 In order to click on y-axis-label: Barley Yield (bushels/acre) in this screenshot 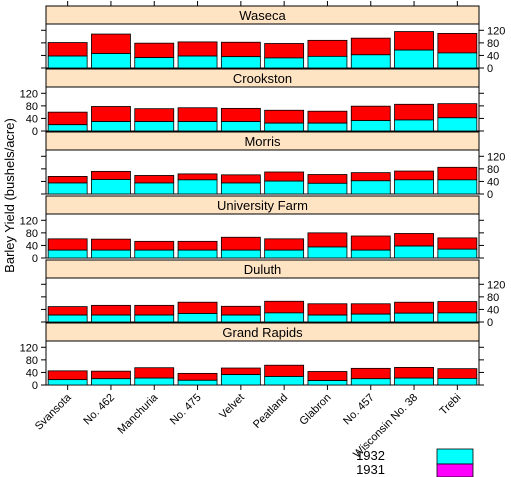, I will do `click(9, 195)`.